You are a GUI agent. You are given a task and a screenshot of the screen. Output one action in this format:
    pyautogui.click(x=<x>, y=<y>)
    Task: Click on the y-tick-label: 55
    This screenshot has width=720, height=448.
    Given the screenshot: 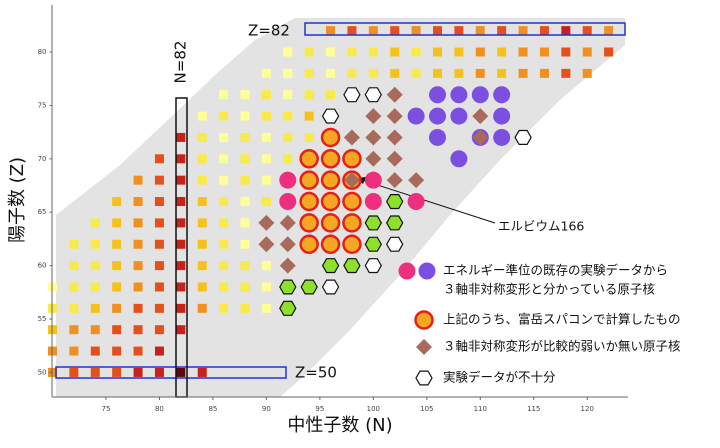 What is the action you would take?
    pyautogui.click(x=42, y=319)
    